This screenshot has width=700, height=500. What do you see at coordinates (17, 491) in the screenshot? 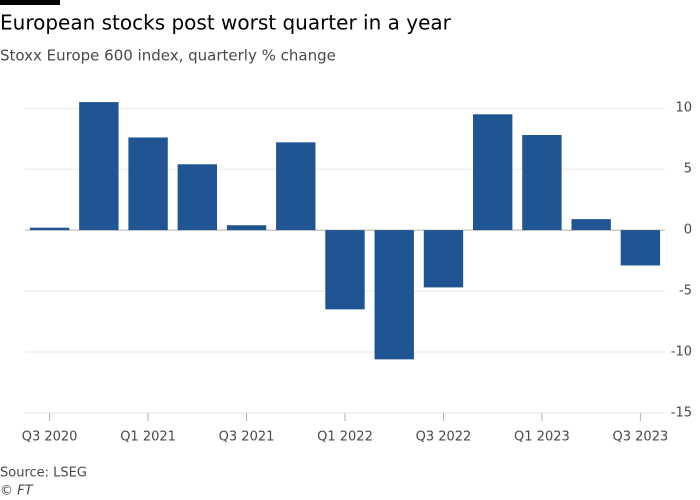
I see `credit: © FT` at bounding box center [17, 491].